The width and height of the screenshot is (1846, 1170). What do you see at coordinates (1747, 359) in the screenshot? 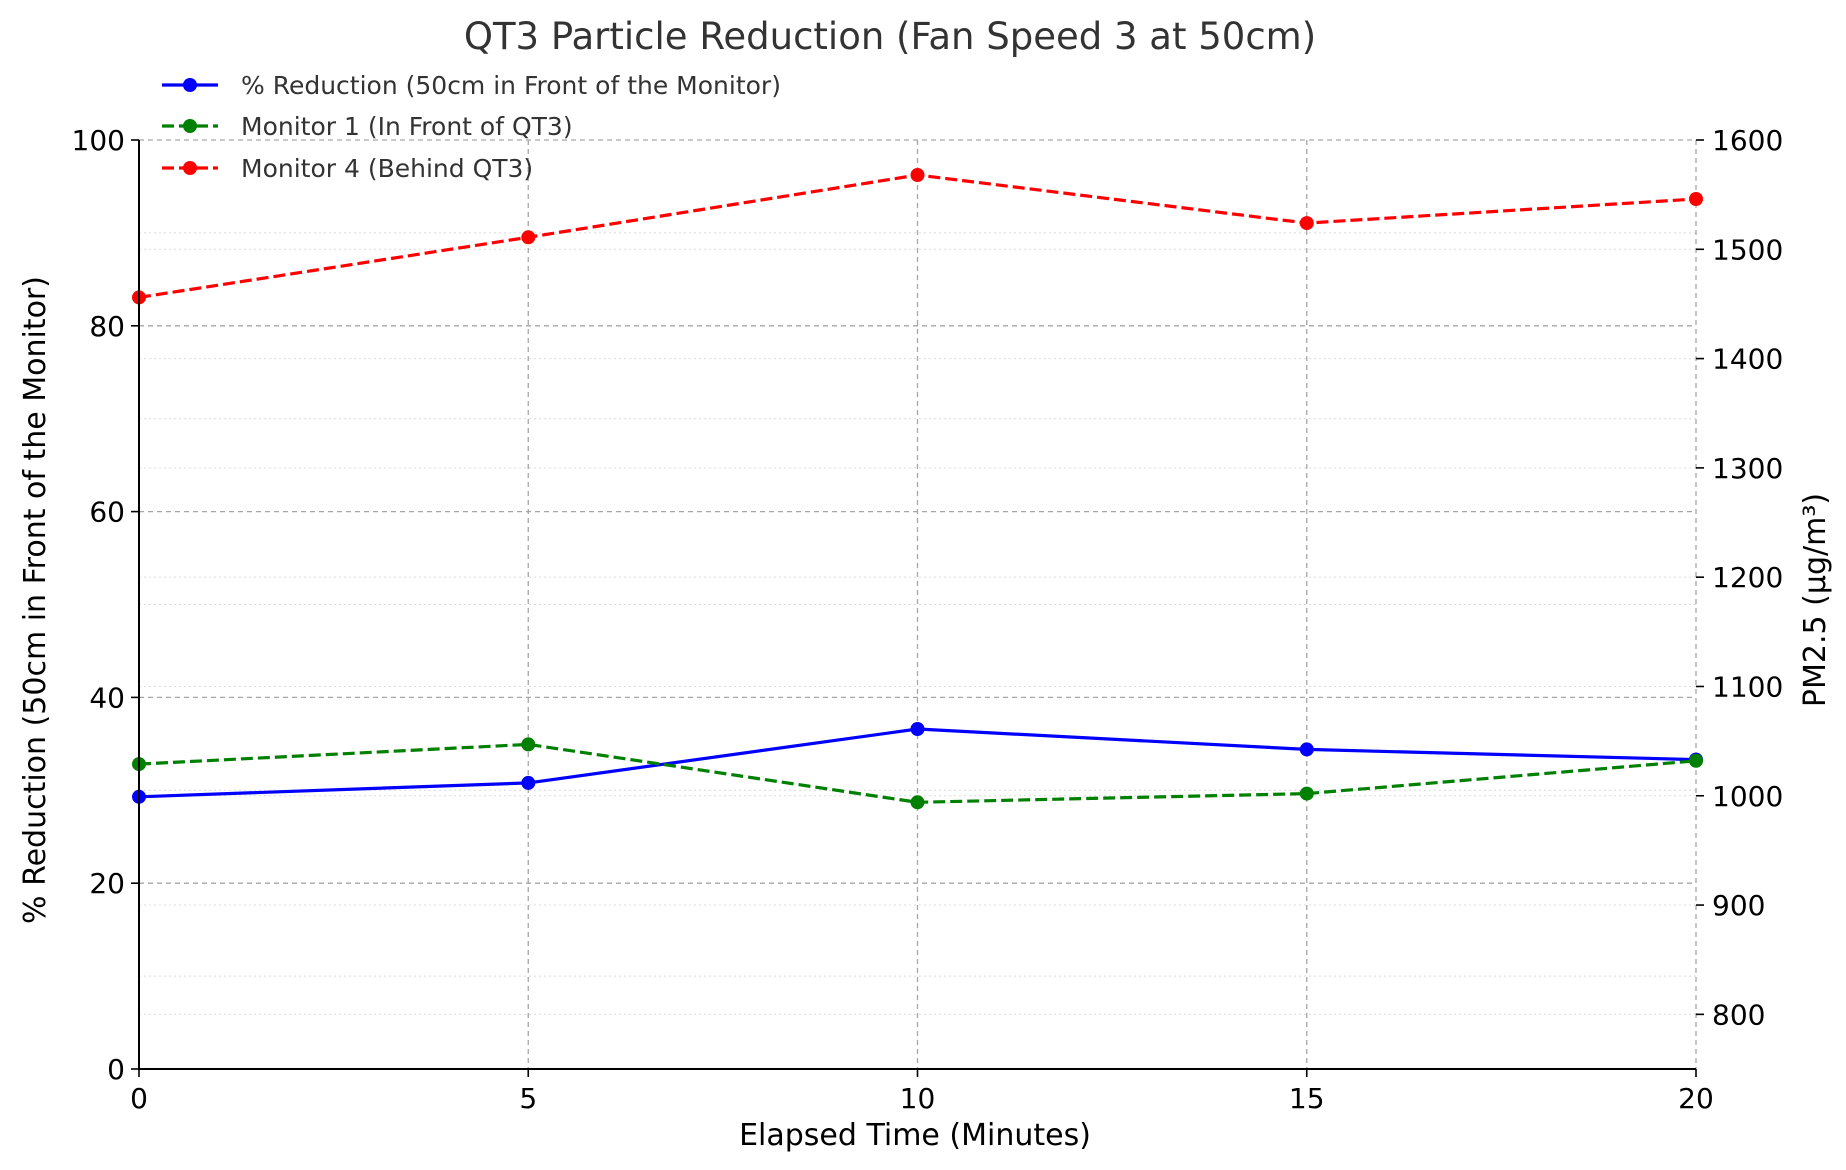
I see `y2-tick-label: 1400` at bounding box center [1747, 359].